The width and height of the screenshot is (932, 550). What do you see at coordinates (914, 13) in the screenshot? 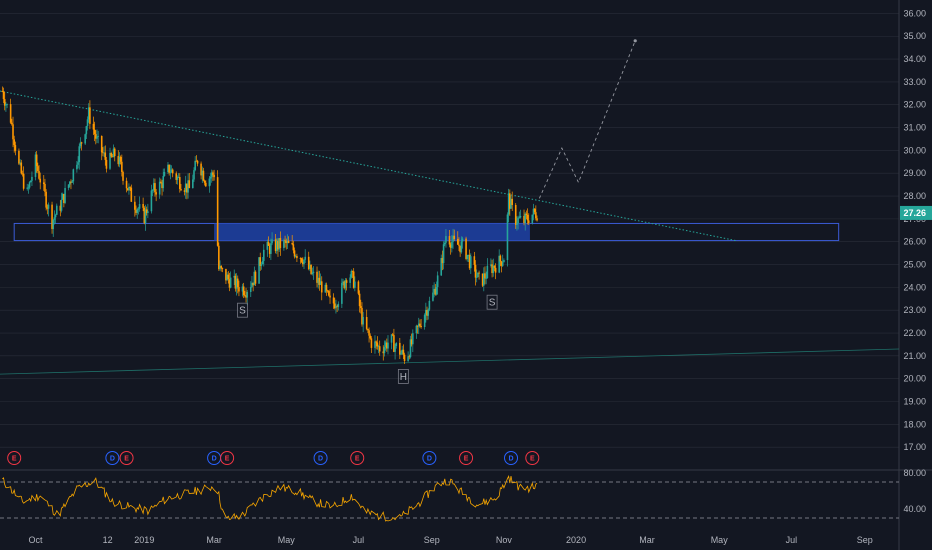
I see `price-tick-label: 36.00` at bounding box center [914, 13].